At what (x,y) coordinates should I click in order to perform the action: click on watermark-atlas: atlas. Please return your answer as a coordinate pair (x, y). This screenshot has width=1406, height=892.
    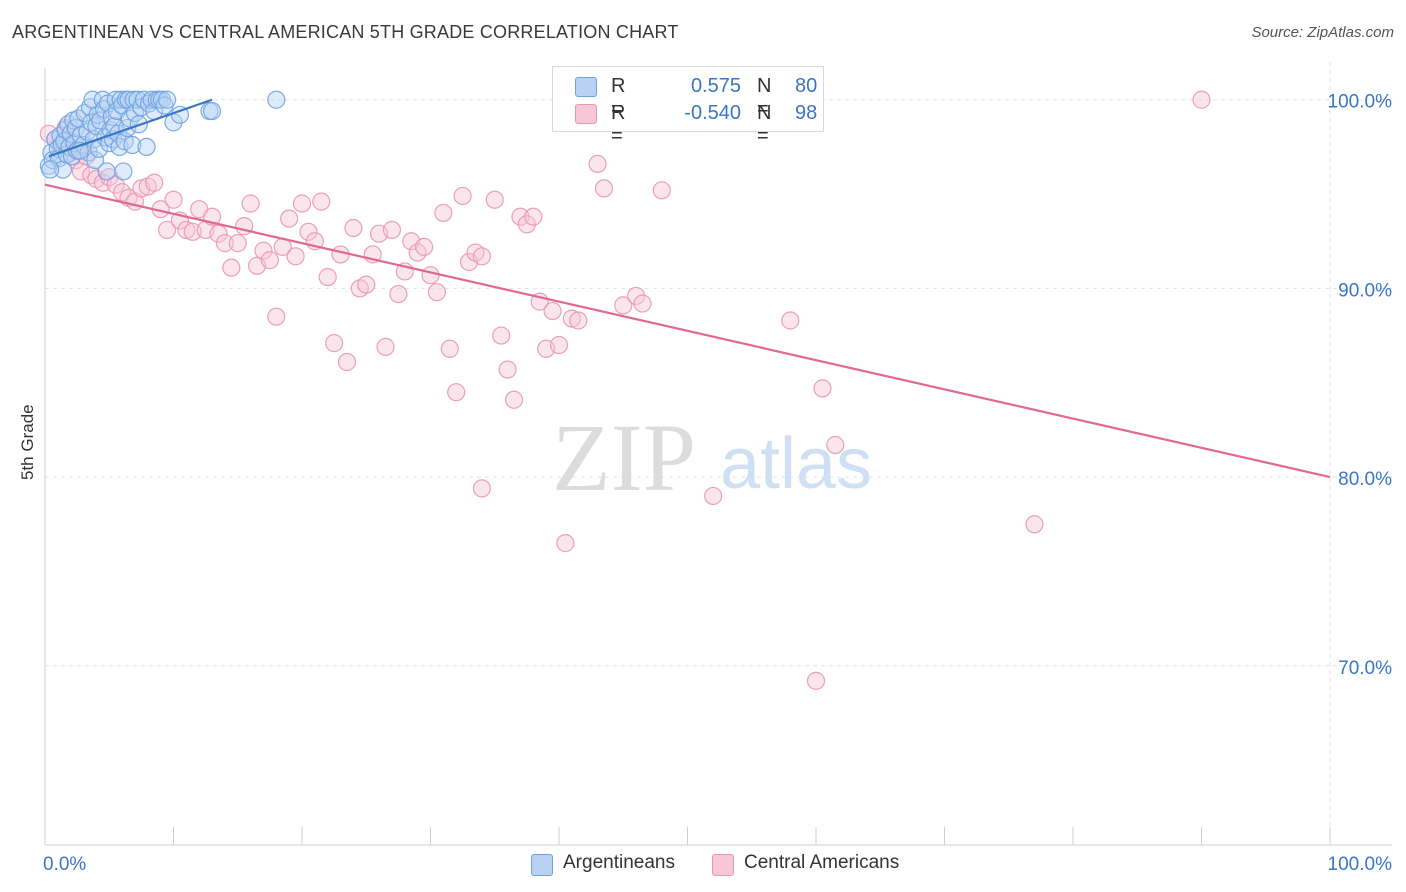
    Looking at the image, I should click on (796, 464).